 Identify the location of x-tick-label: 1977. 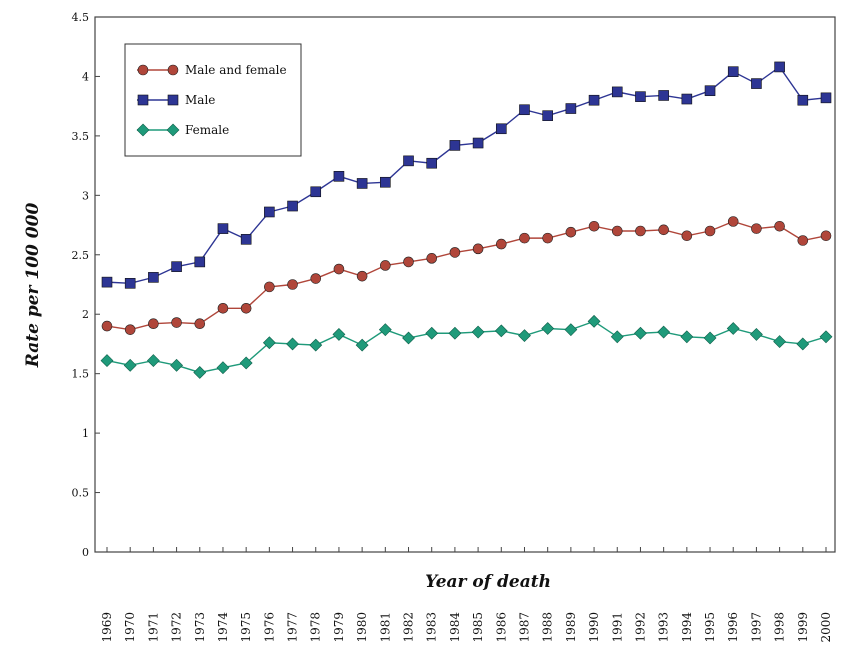
(293, 627).